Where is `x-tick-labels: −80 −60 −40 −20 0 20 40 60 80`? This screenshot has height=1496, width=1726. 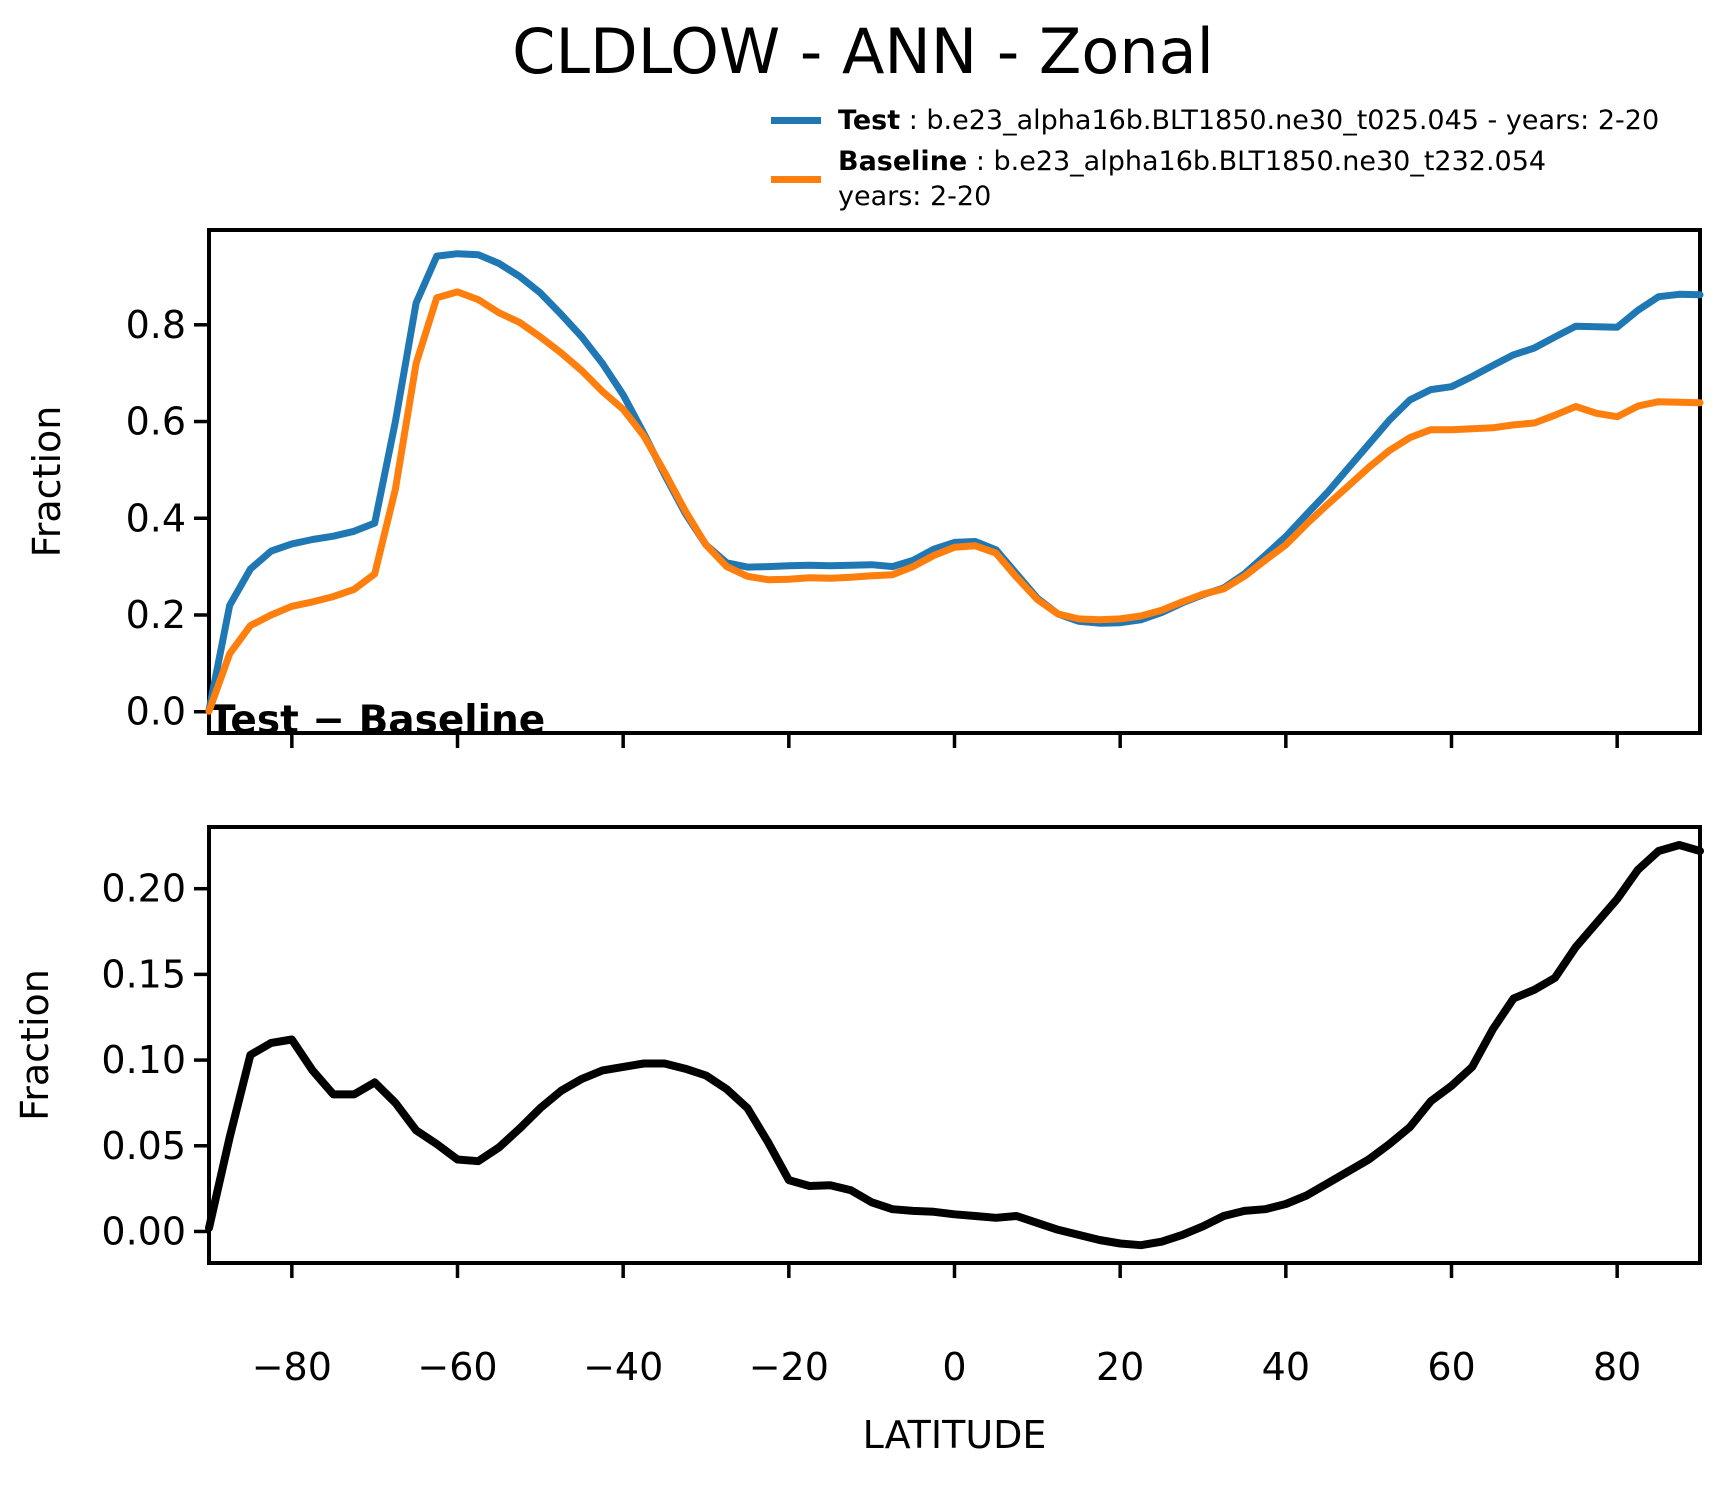 x-tick-labels: −80 −60 −40 −20 0 20 40 60 80 is located at coordinates (947, 1367).